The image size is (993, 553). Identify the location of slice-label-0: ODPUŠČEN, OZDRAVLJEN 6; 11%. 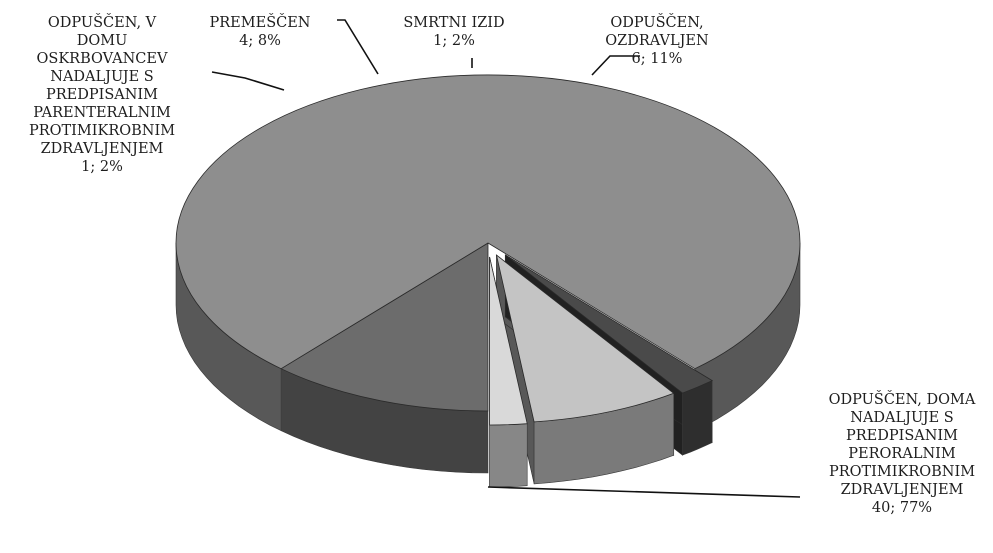
(657, 40).